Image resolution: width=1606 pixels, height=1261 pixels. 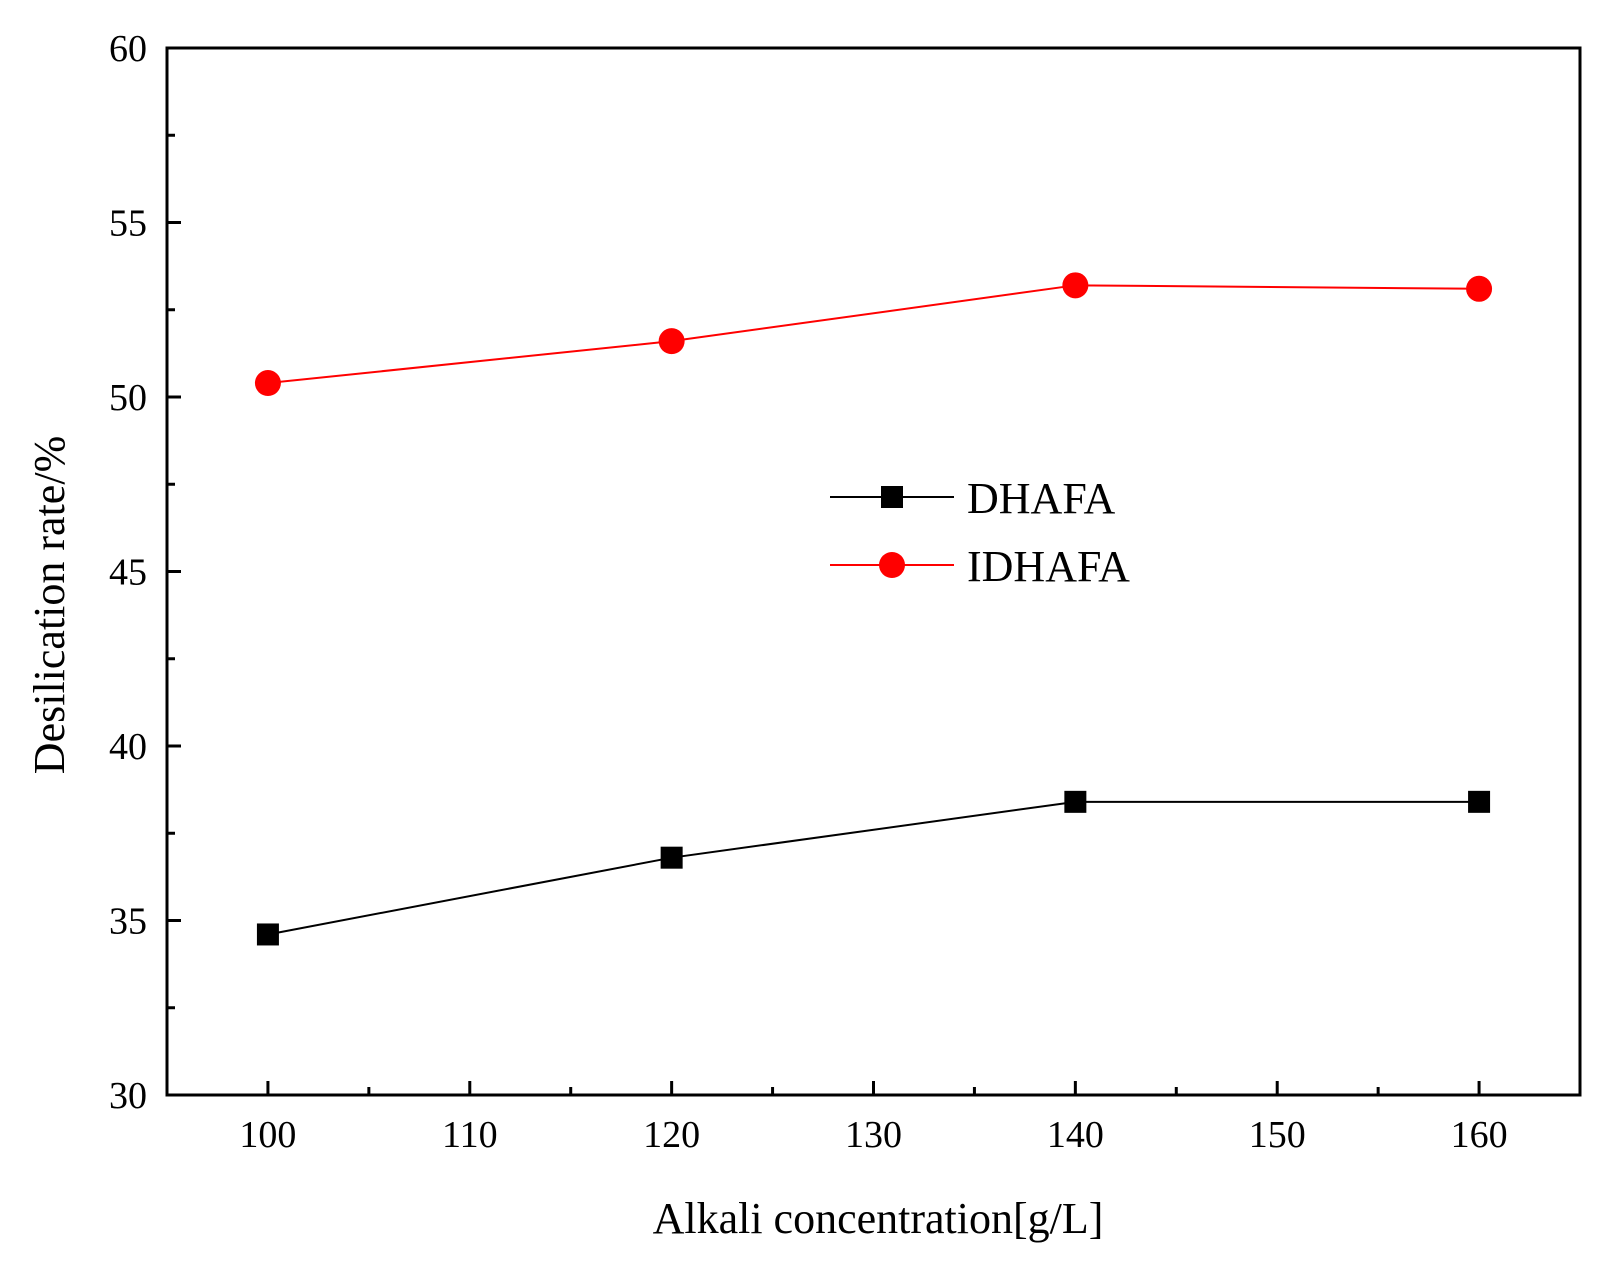 I want to click on legend-label: IDHAFA, so click(x=1048, y=566).